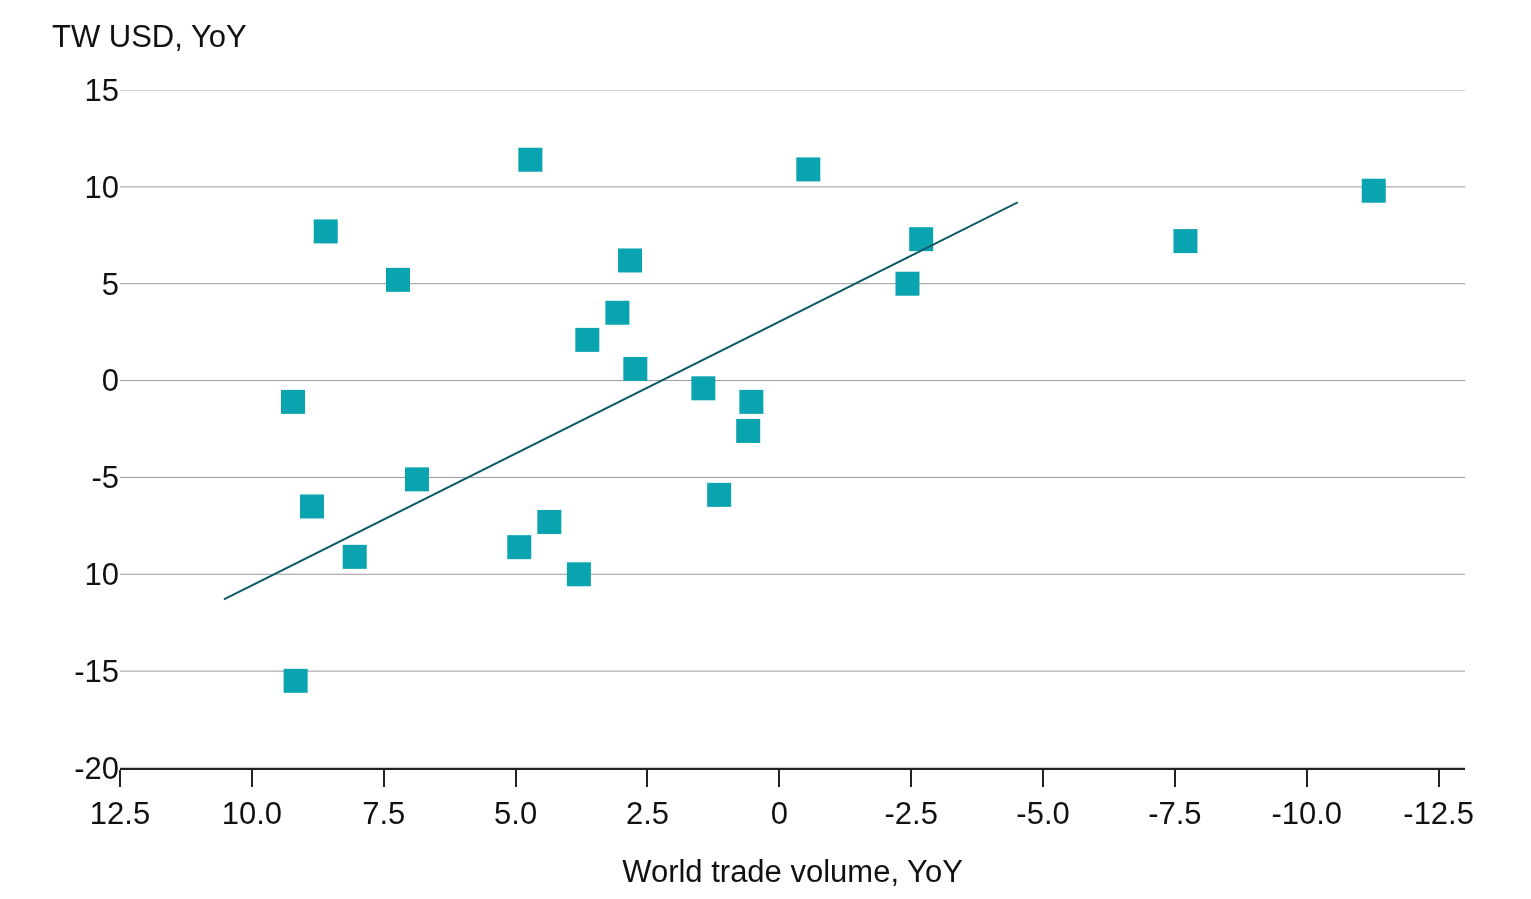 Image resolution: width=1531 pixels, height=899 pixels. Describe the element at coordinates (96, 768) in the screenshot. I see `y-tick-label: -20` at that location.